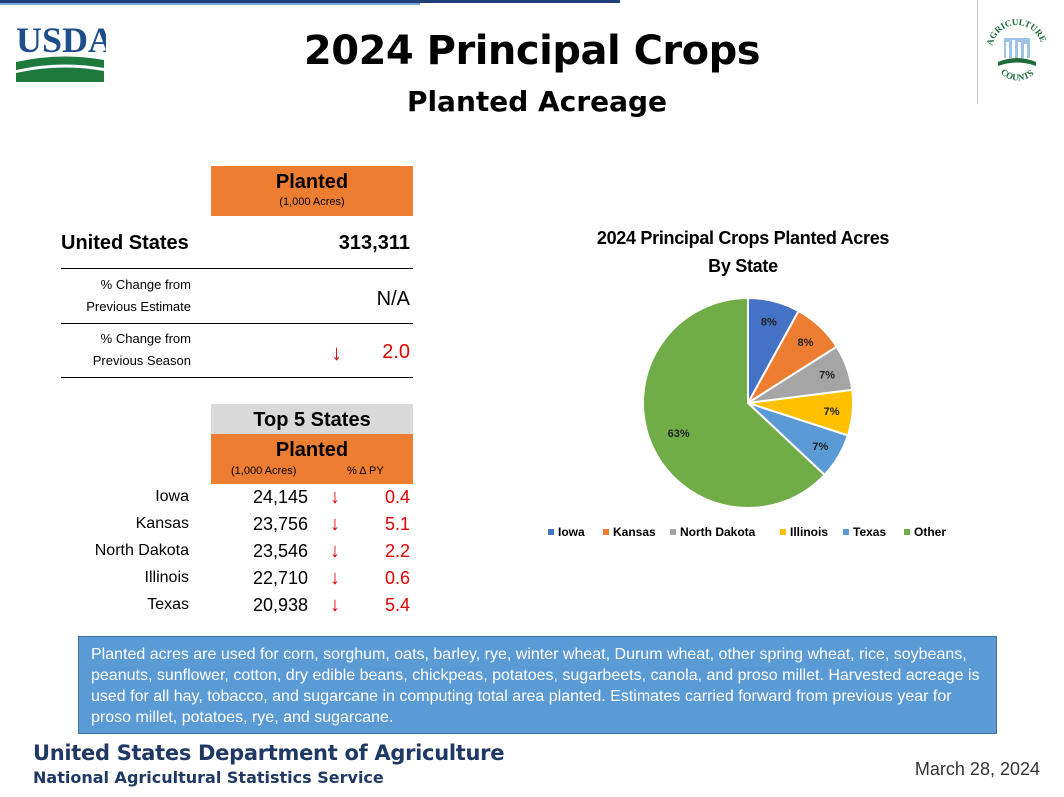  What do you see at coordinates (397, 551) in the screenshot?
I see `state-change: 2.2` at bounding box center [397, 551].